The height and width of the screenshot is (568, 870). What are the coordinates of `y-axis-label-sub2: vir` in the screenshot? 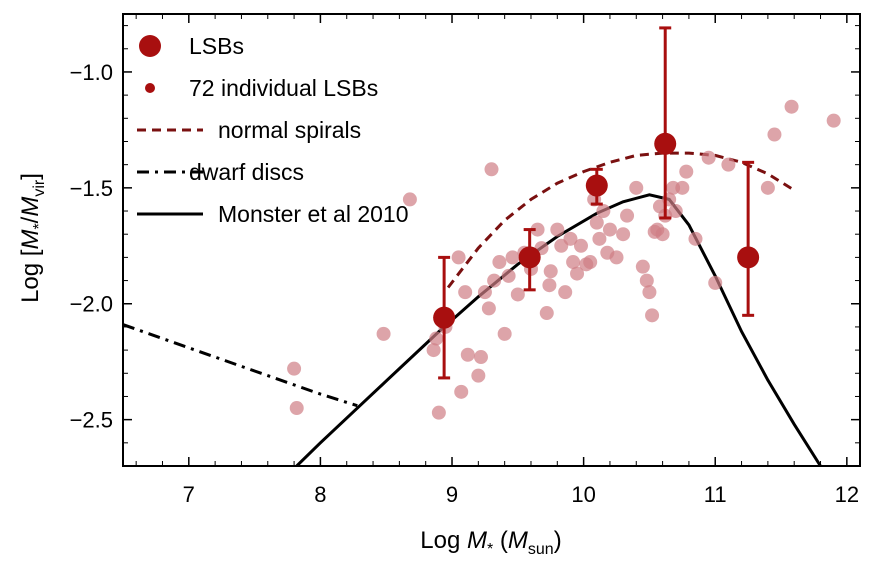 It's located at (39, 188).